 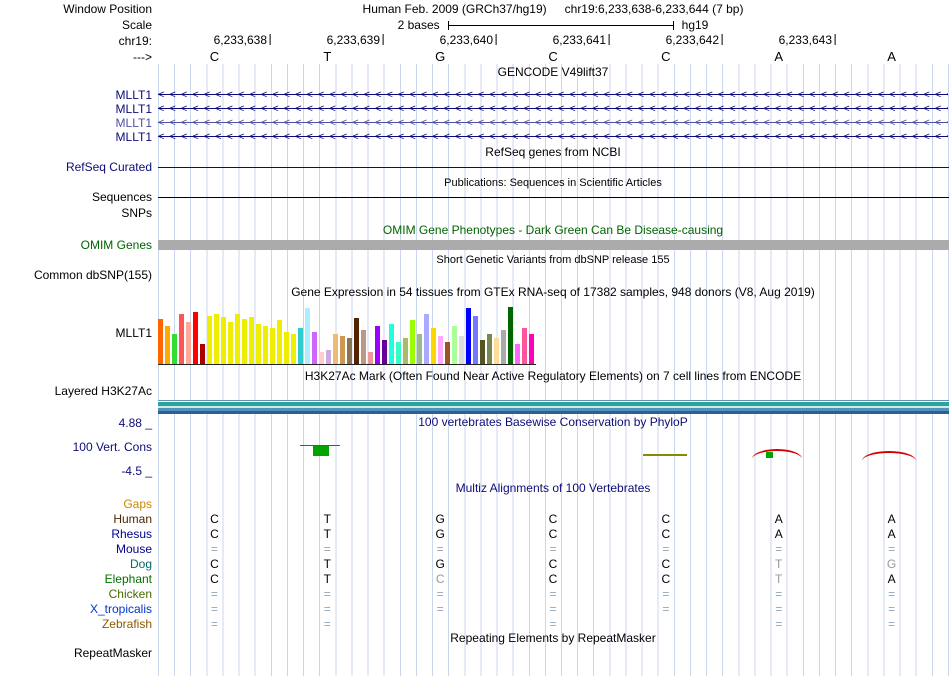 What do you see at coordinates (133, 333) in the screenshot?
I see `gtex-gene-label: MLLT1` at bounding box center [133, 333].